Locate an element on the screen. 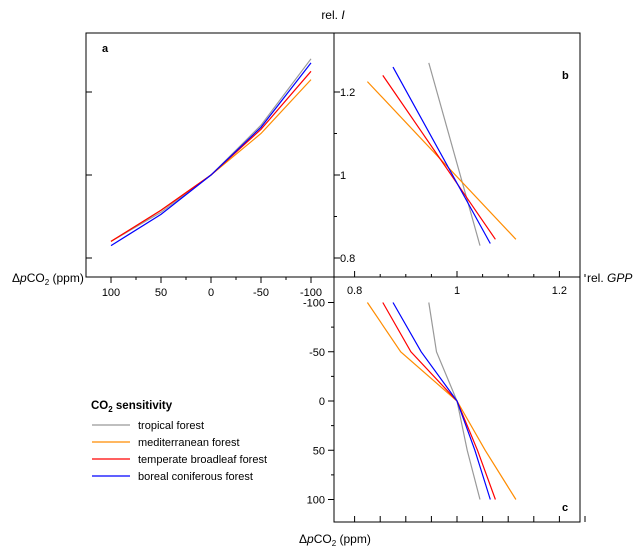 The width and height of the screenshot is (636, 547). panel-c-line-boreal is located at coordinates (441, 401).